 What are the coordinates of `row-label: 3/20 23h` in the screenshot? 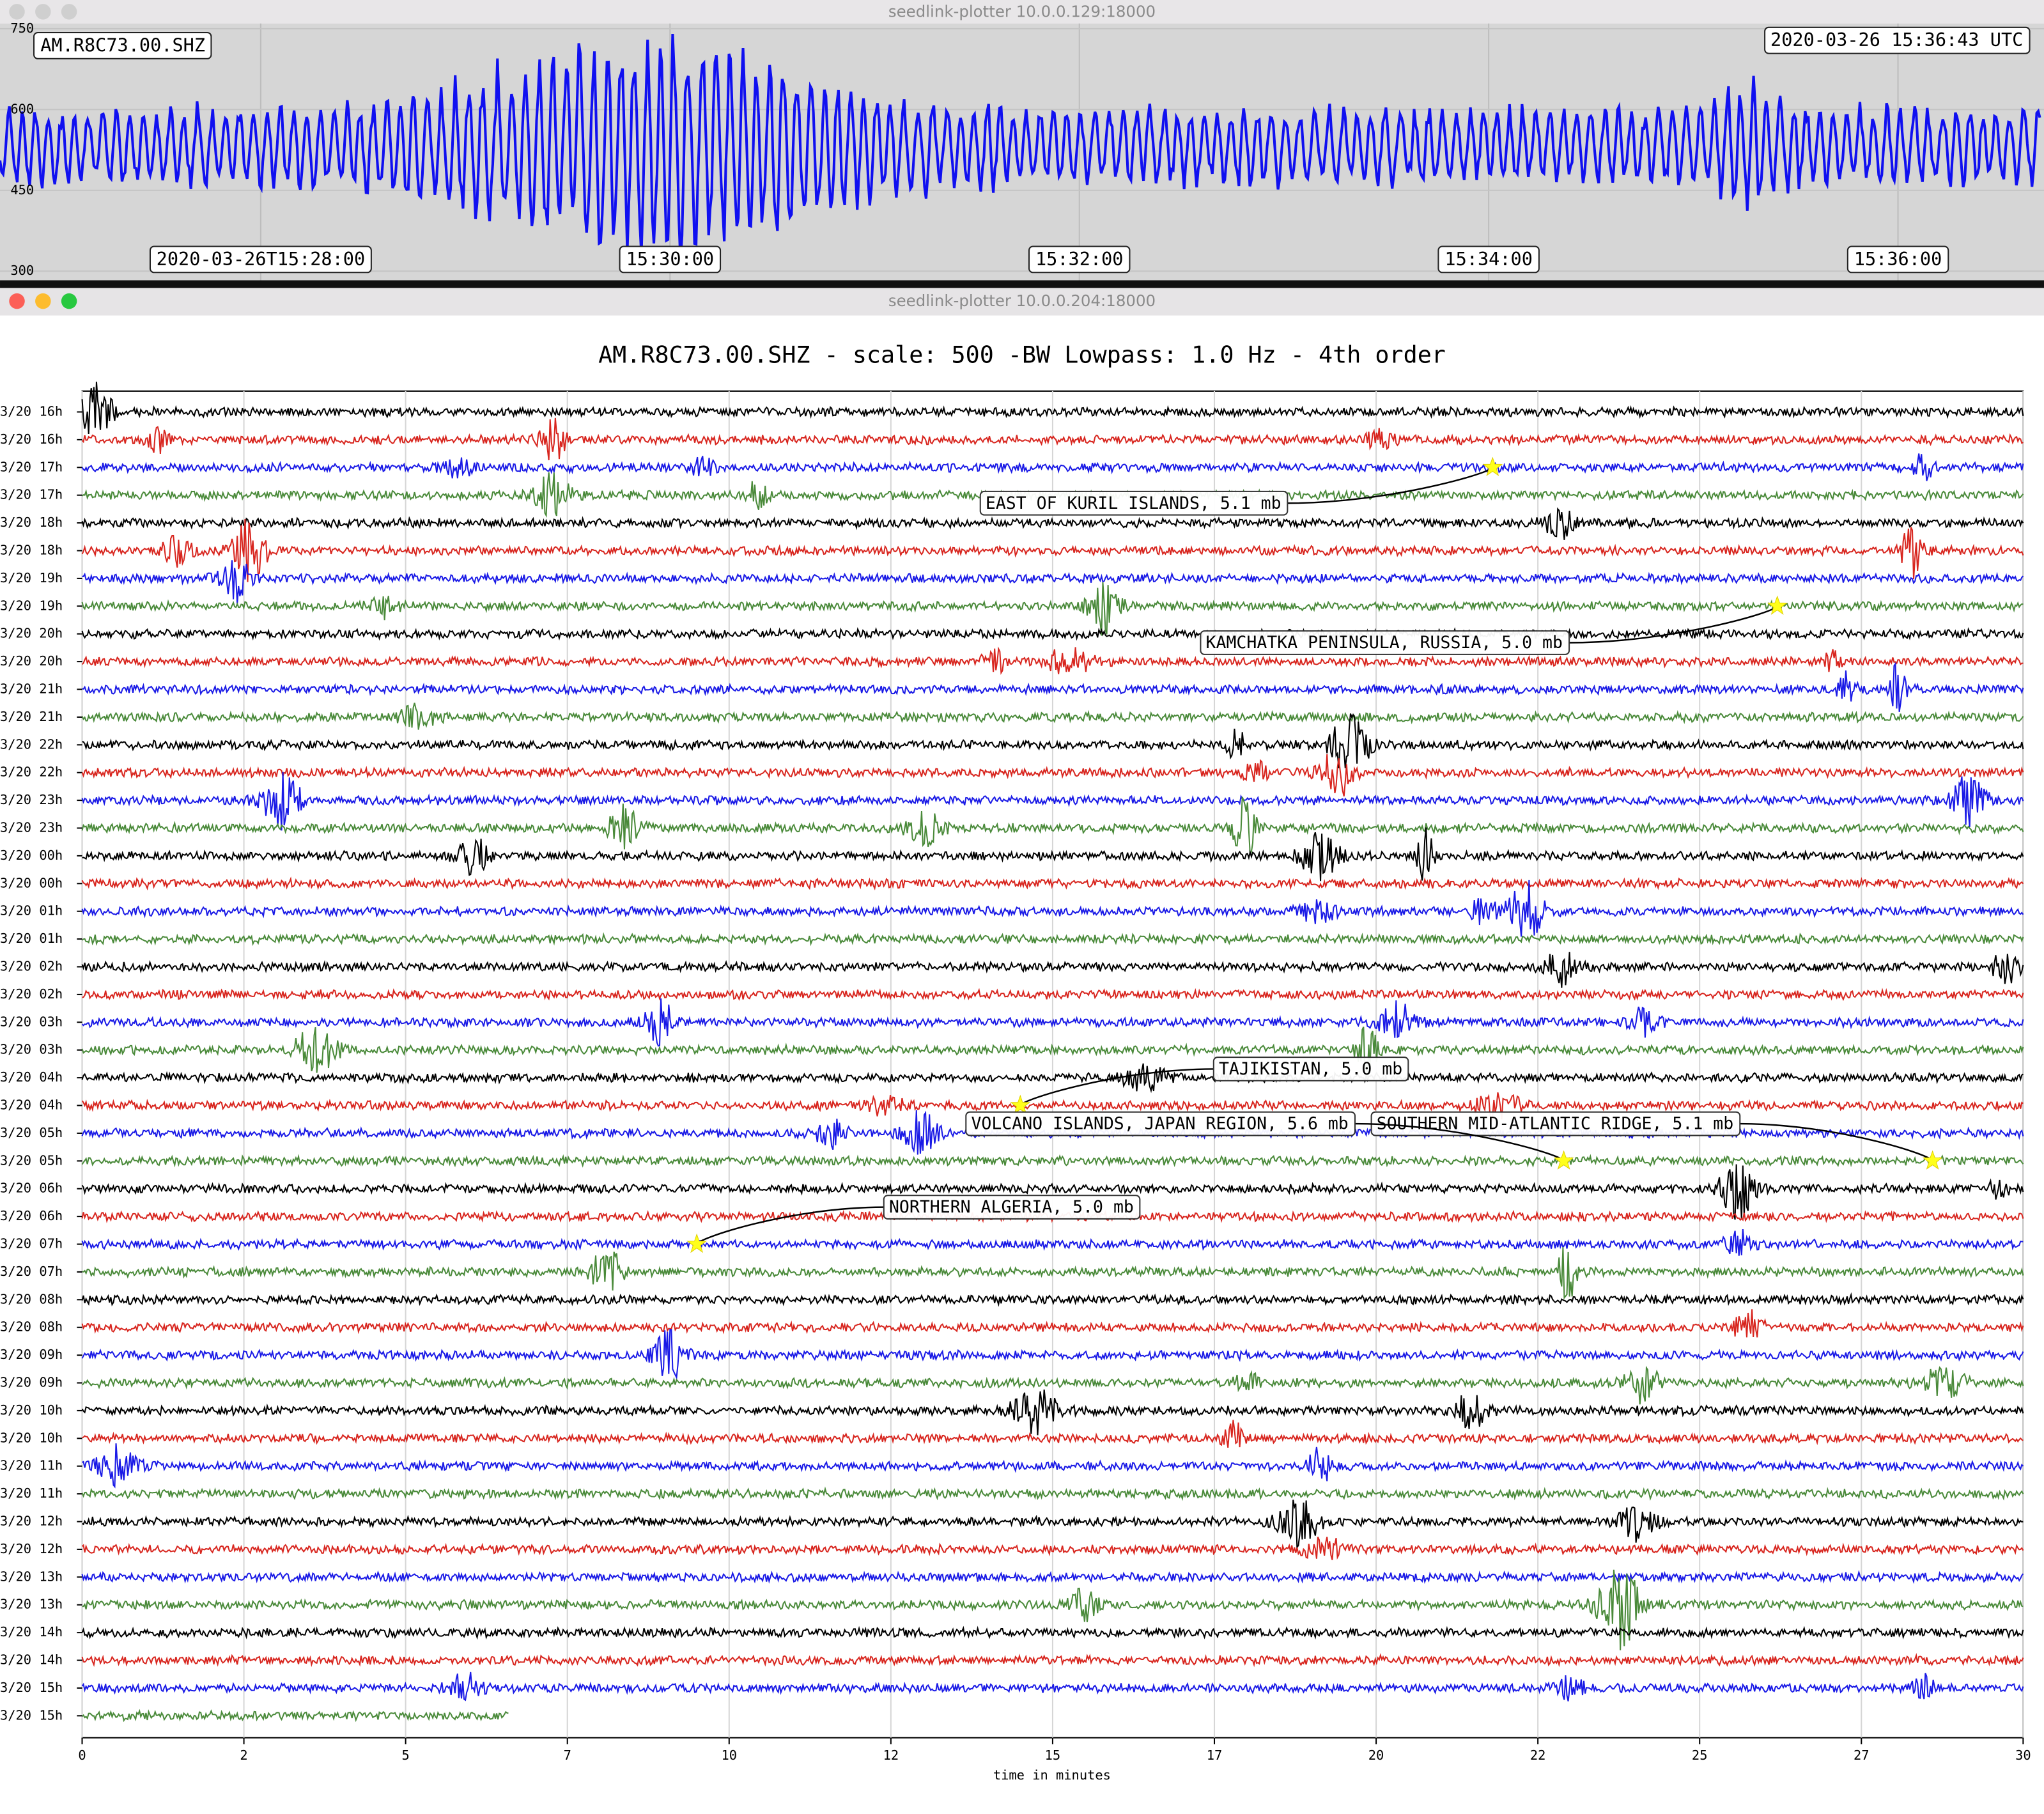 It's located at (31, 799).